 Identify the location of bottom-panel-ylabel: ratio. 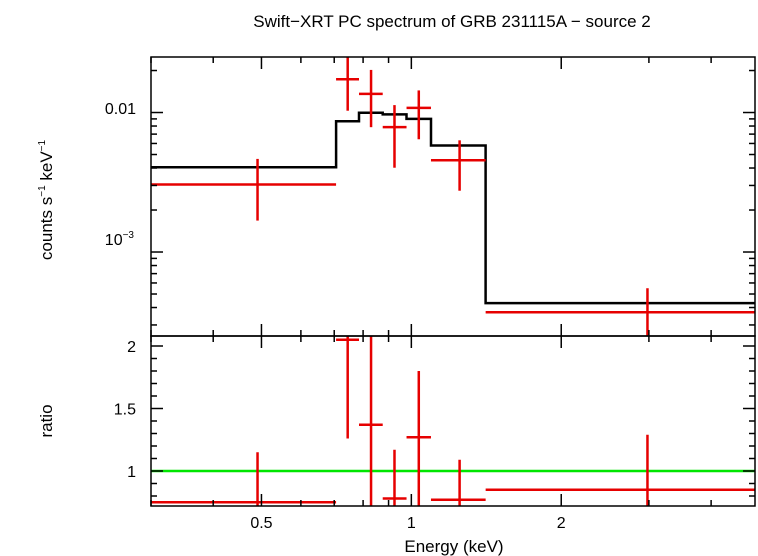
(46, 420).